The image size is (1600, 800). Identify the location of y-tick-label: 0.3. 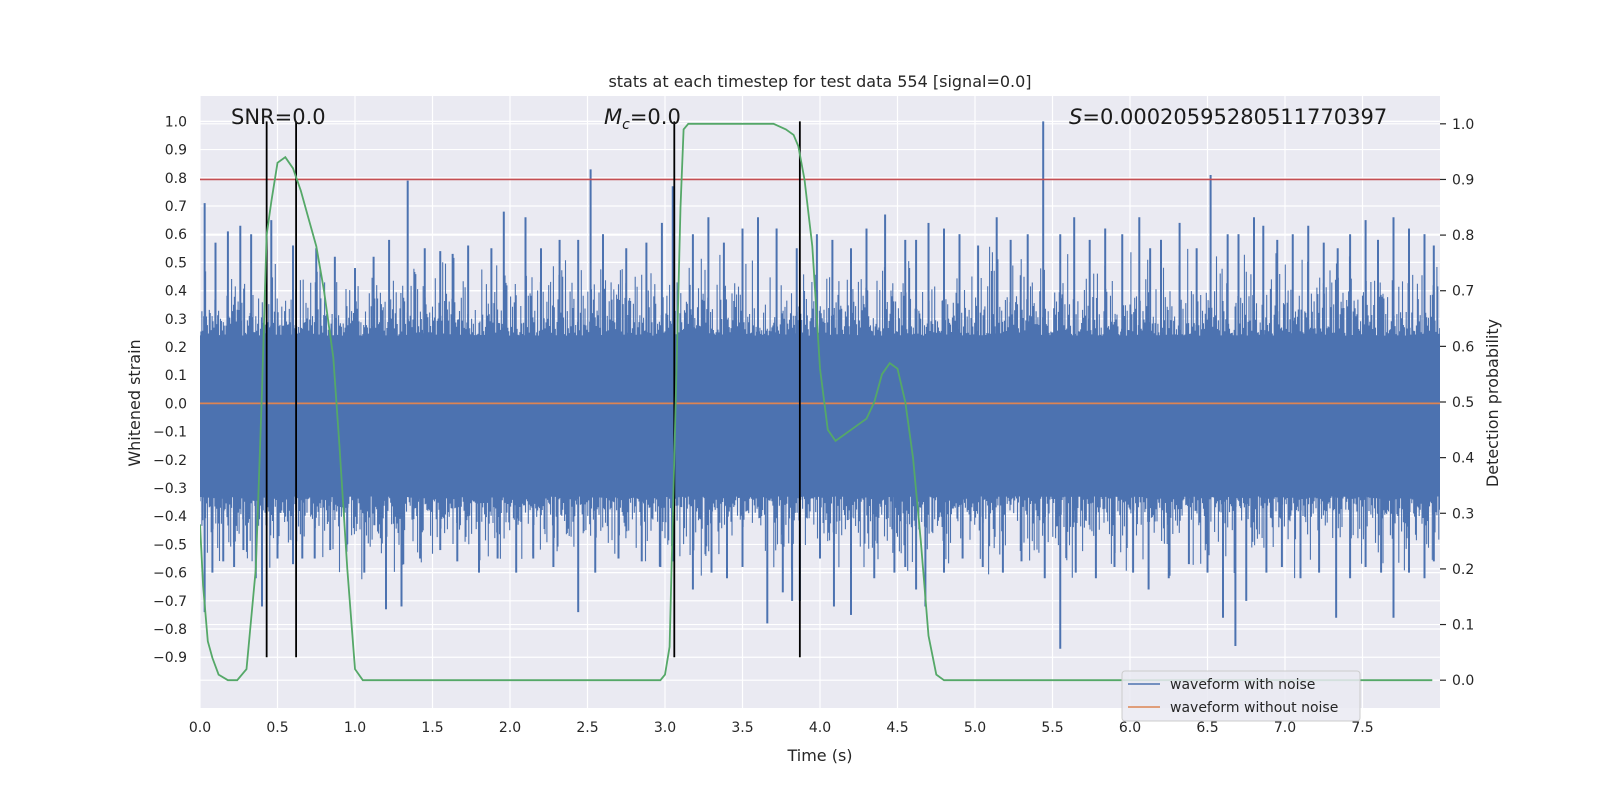
(176, 320).